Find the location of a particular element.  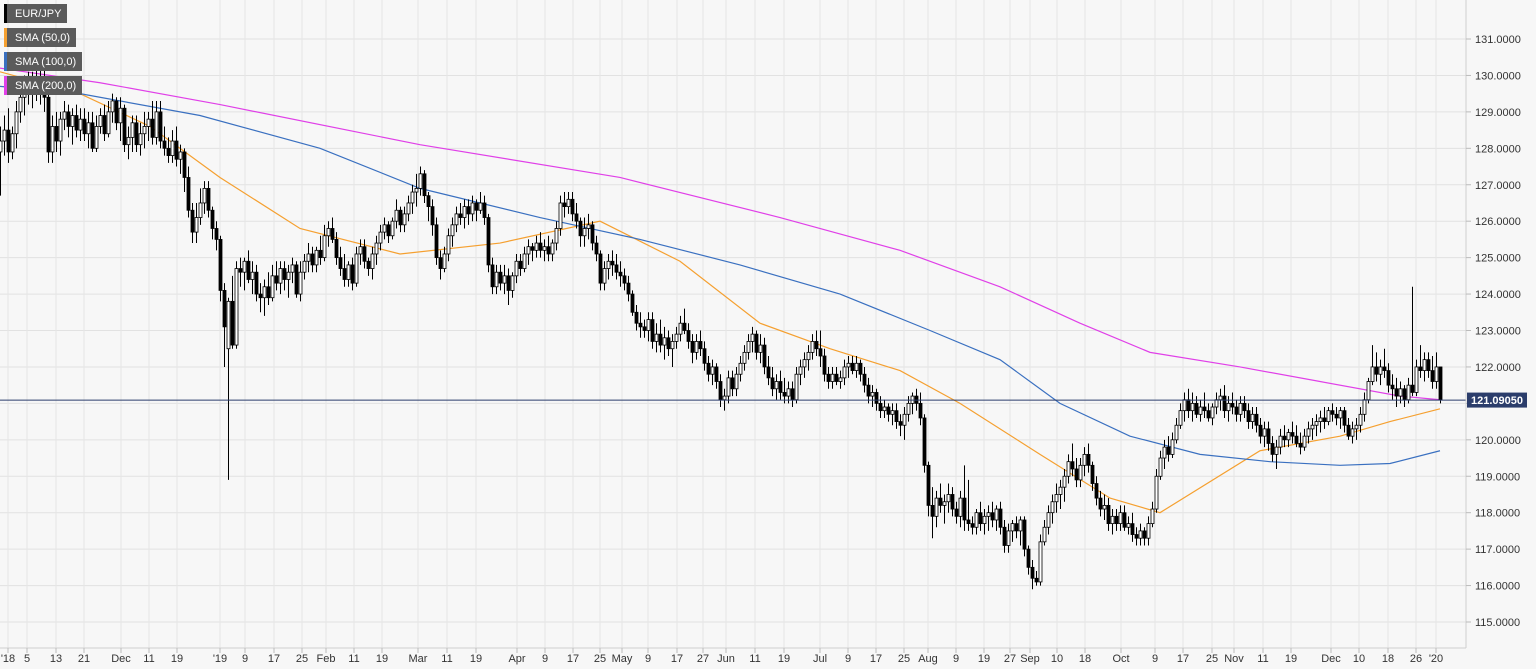

y-tick-label: 120.0000 is located at coordinates (1498, 441).